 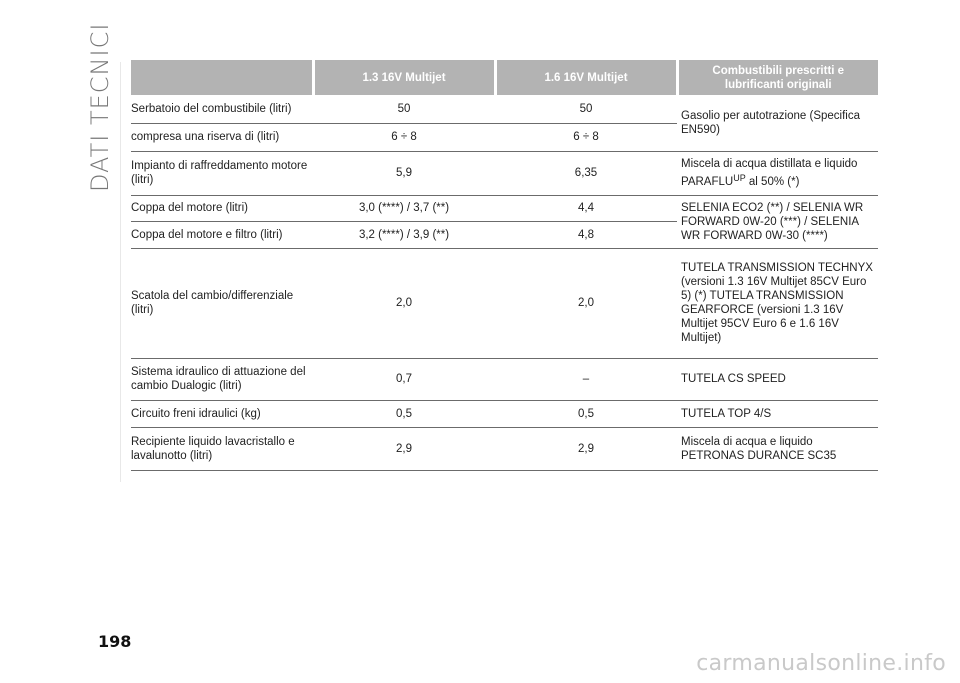 What do you see at coordinates (404, 379) in the screenshot?
I see `value-1-3: 0,7` at bounding box center [404, 379].